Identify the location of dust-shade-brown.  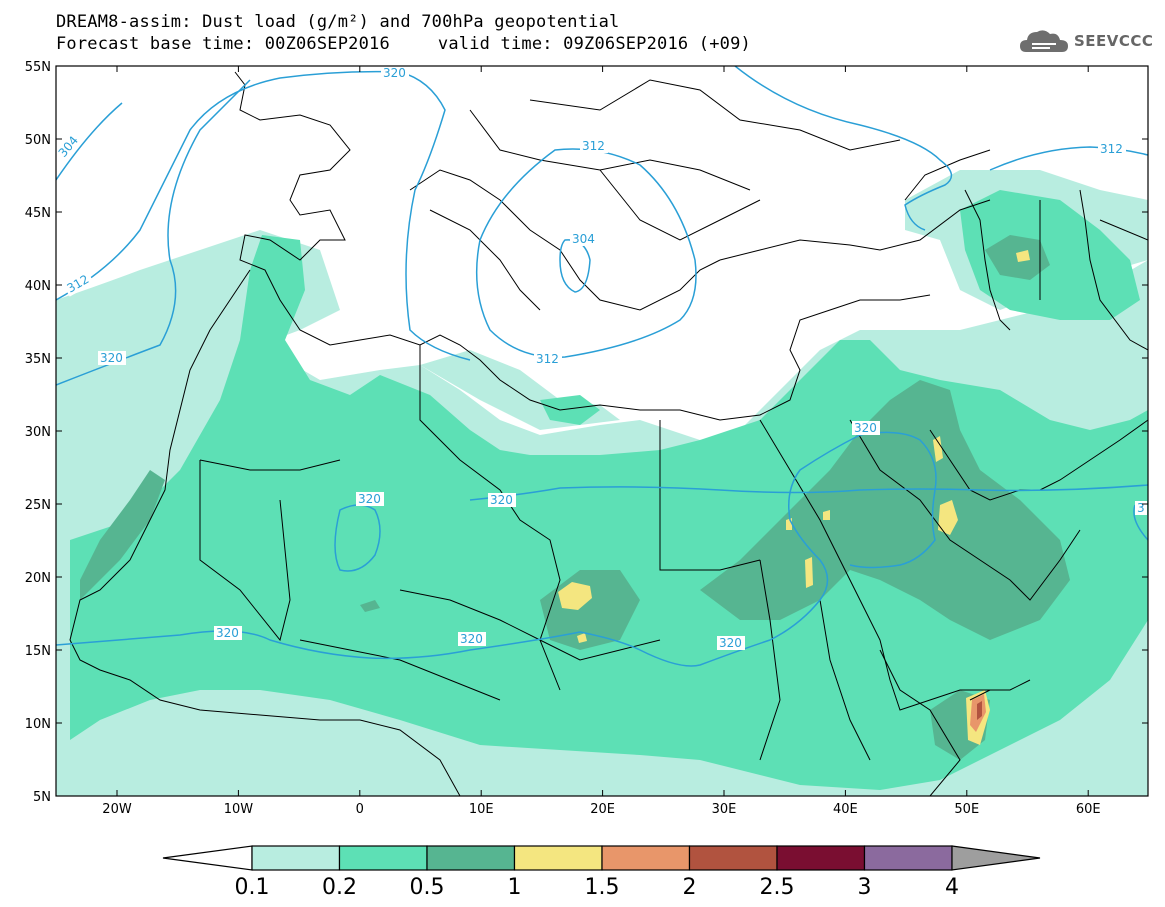
(979, 710).